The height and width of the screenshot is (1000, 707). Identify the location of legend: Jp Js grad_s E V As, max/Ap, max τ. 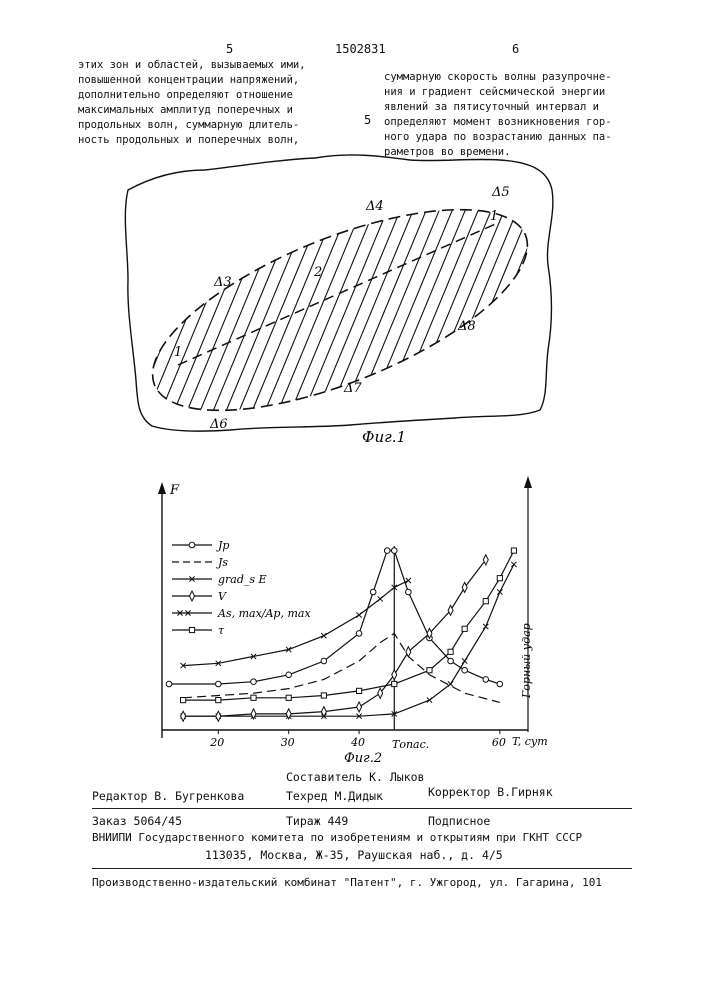
(241, 588).